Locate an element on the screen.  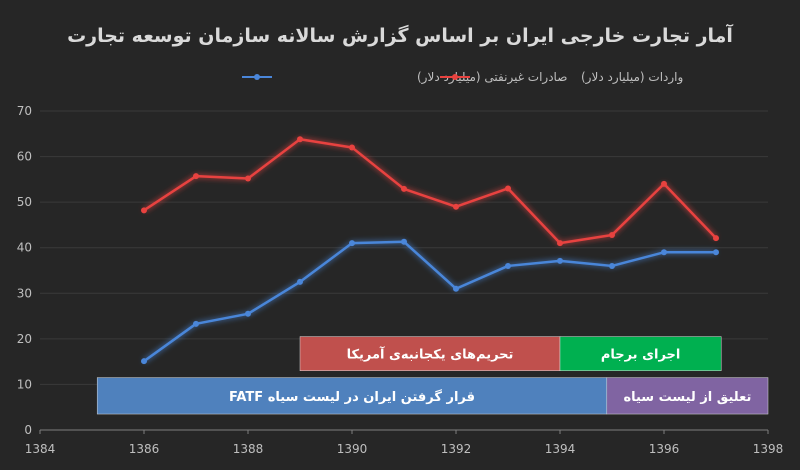
band-fatf-blacklist-label: قرار گرفتن ایران در لیست سیاه FATF is located at coordinates (352, 397).